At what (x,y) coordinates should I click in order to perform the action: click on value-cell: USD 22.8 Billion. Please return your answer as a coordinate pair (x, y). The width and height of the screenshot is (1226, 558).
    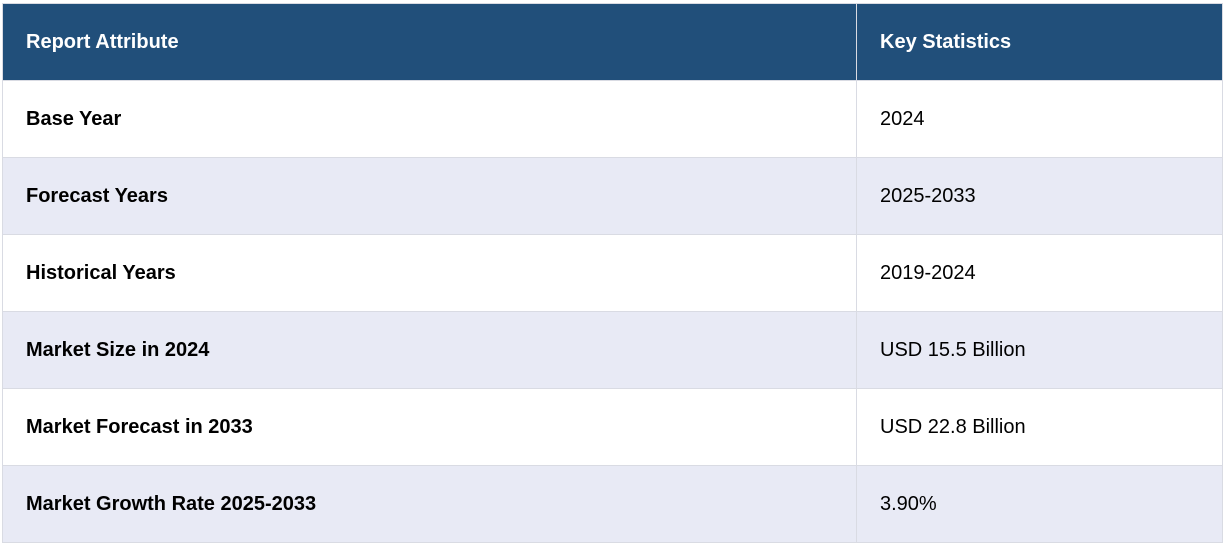
    Looking at the image, I should click on (1039, 427).